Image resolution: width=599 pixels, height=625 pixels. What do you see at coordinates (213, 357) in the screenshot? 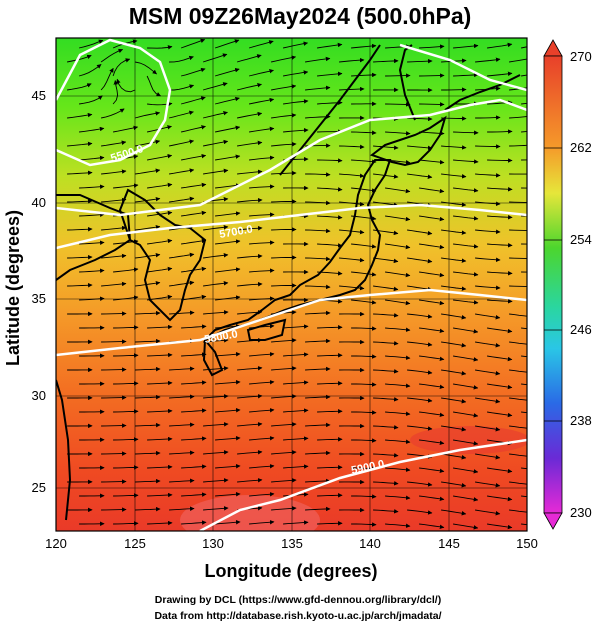
I see `kyushu-coast` at bounding box center [213, 357].